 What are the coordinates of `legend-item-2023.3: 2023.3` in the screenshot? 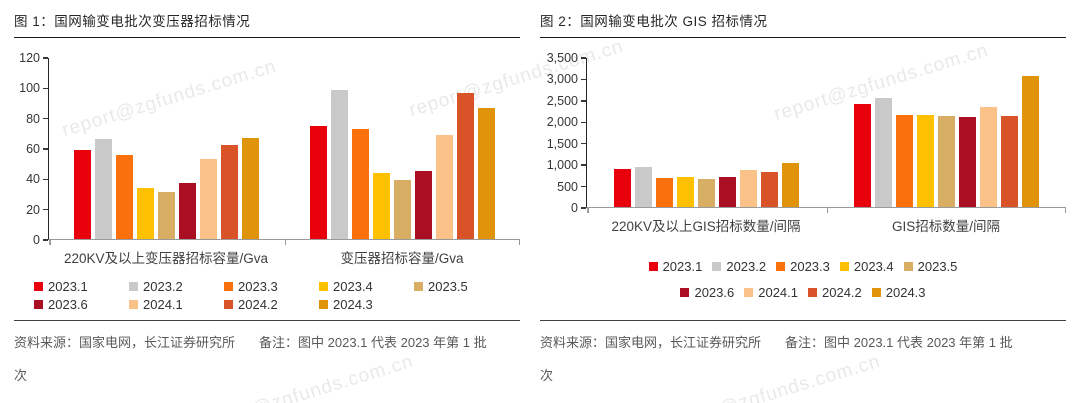 It's located at (803, 266).